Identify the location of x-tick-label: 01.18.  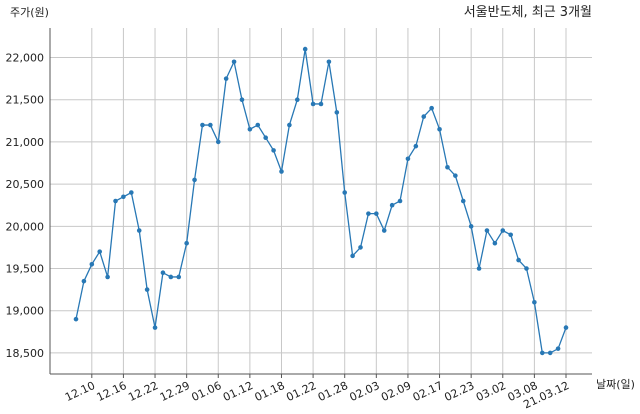
(270, 391).